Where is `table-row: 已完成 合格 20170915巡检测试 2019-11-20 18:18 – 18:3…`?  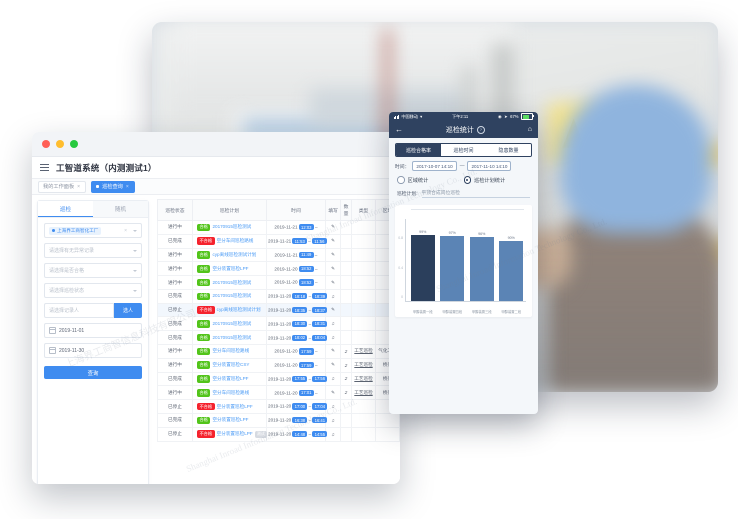
table-row: 已完成 合格 20170915巡检测试 2019-11-20 18:18 – 18:3… is located at coordinates (278, 296).